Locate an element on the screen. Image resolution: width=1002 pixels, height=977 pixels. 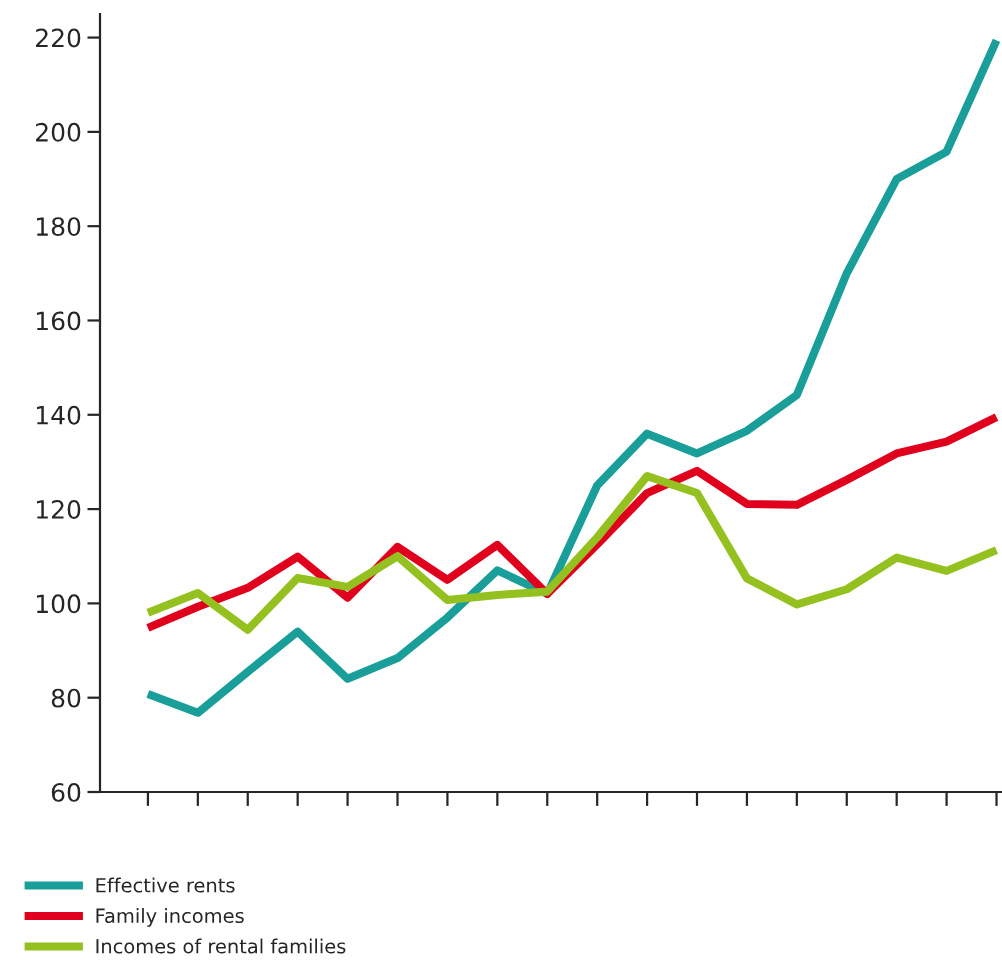
y-tick-label: 160 is located at coordinates (58, 321).